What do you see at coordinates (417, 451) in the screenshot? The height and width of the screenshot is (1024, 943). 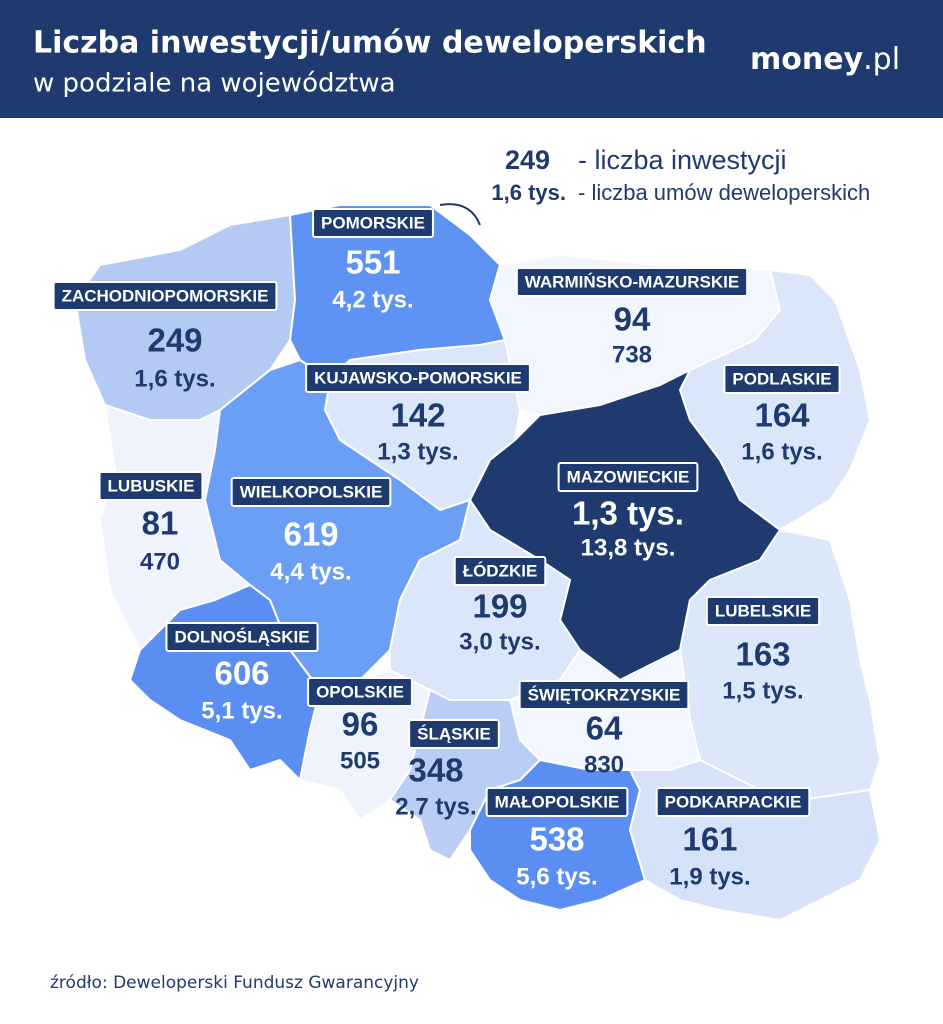 I see `region-contracts: 1,3 tys.` at bounding box center [417, 451].